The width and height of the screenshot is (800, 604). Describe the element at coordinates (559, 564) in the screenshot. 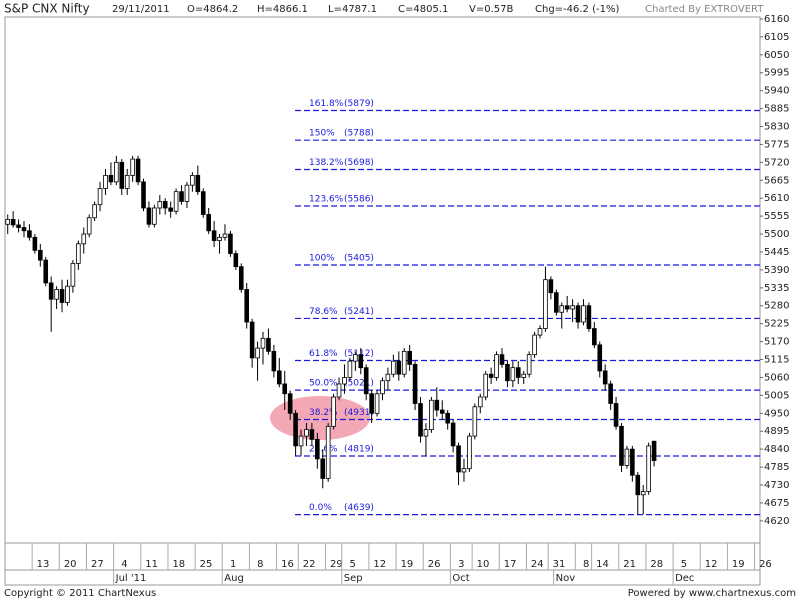

I see `x-tick-label: 31` at that location.